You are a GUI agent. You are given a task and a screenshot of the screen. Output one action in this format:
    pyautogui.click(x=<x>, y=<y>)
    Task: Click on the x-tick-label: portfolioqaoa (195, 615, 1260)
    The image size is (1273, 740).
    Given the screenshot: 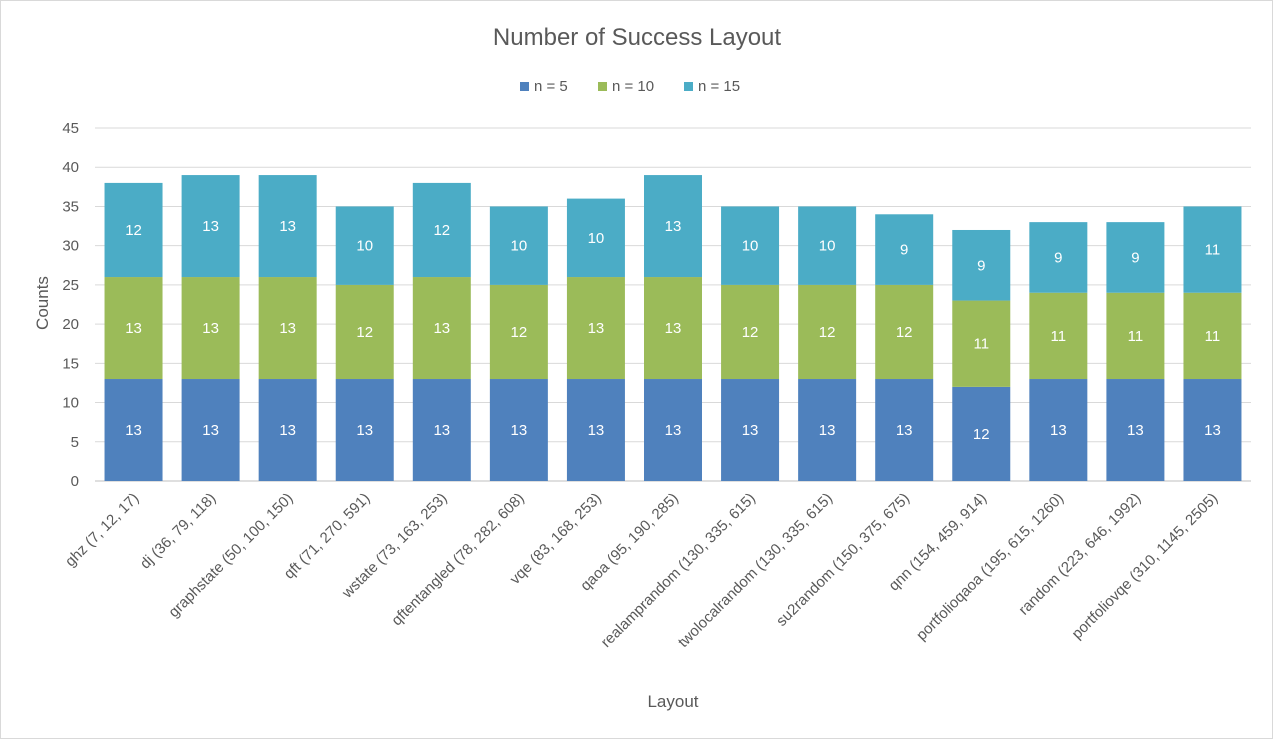 What is the action you would take?
    pyautogui.click(x=990, y=567)
    